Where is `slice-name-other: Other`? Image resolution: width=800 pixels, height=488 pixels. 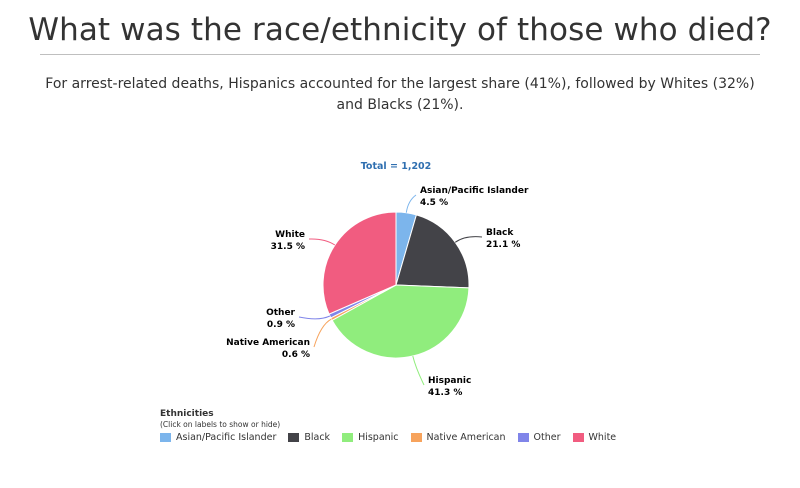
slice-name-other: Other is located at coordinates (280, 313).